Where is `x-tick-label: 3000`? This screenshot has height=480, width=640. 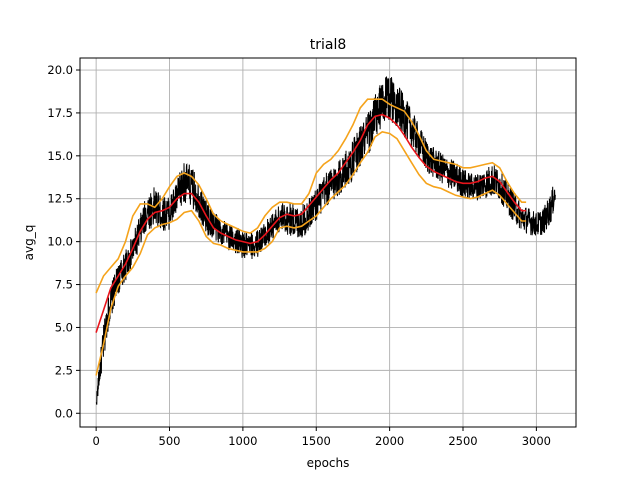
x-tick-label: 3000 is located at coordinates (536, 441).